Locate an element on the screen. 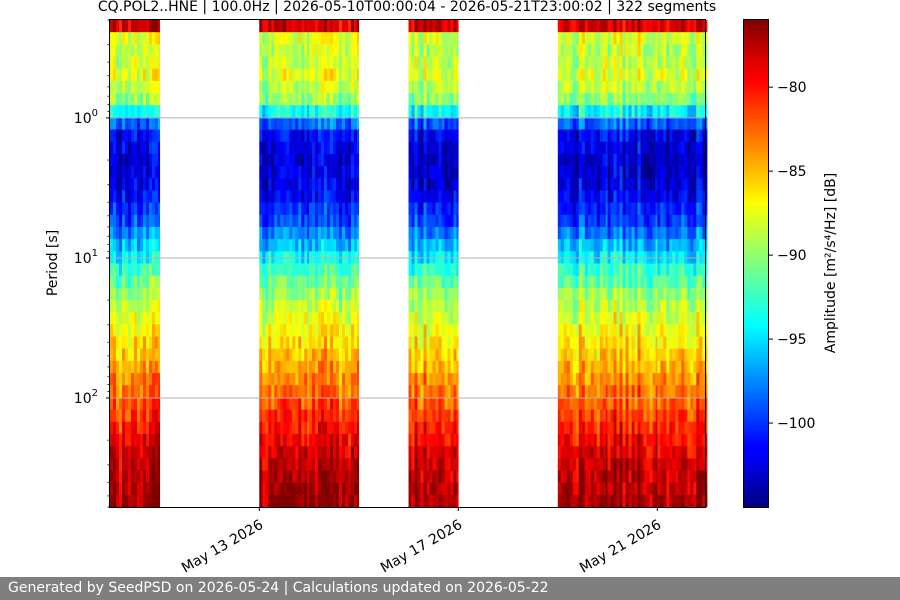 This screenshot has height=600, width=900. colorbar-tick-label: −90 is located at coordinates (792, 256).